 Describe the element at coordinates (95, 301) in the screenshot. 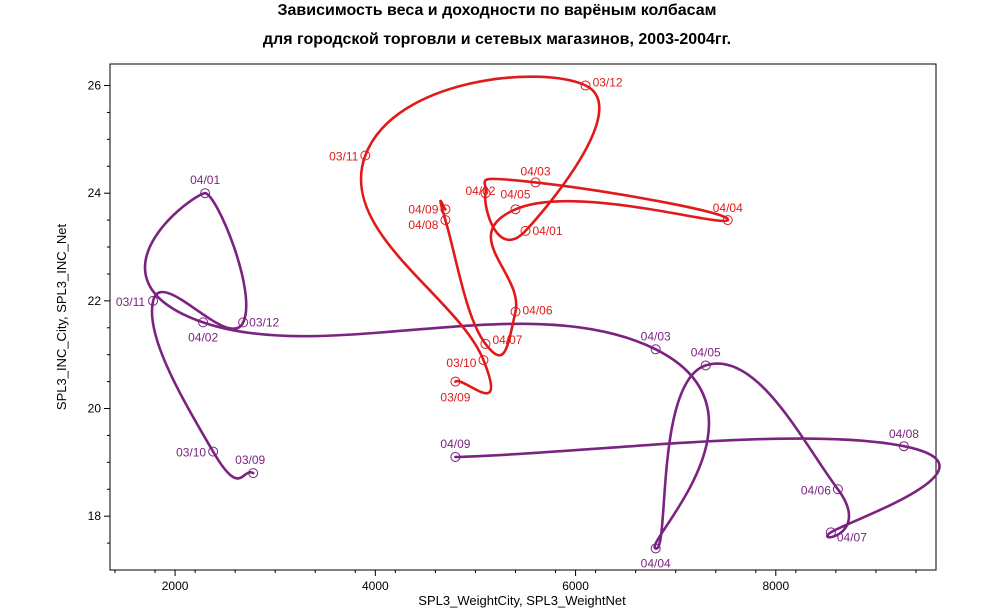

I see `y-tick-label: 22` at that location.